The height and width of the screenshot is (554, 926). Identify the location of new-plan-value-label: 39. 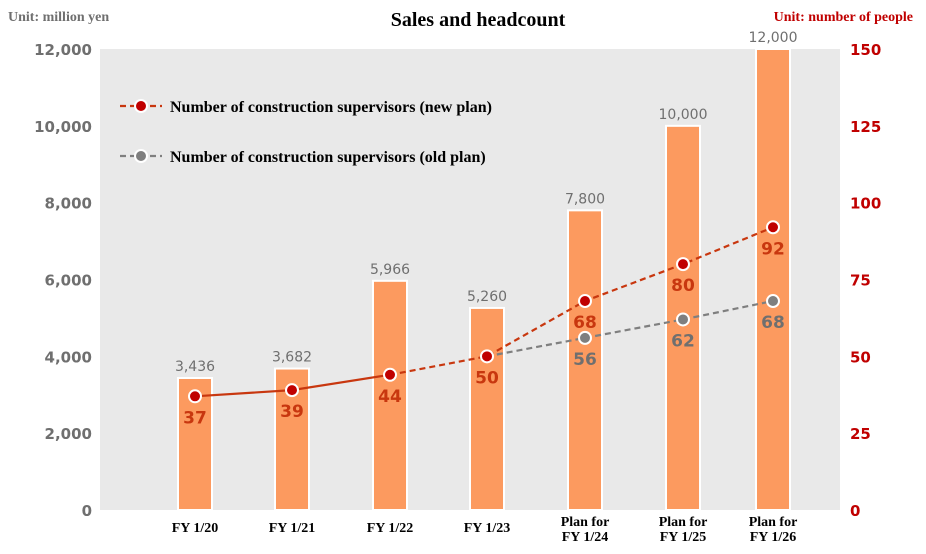
(292, 412).